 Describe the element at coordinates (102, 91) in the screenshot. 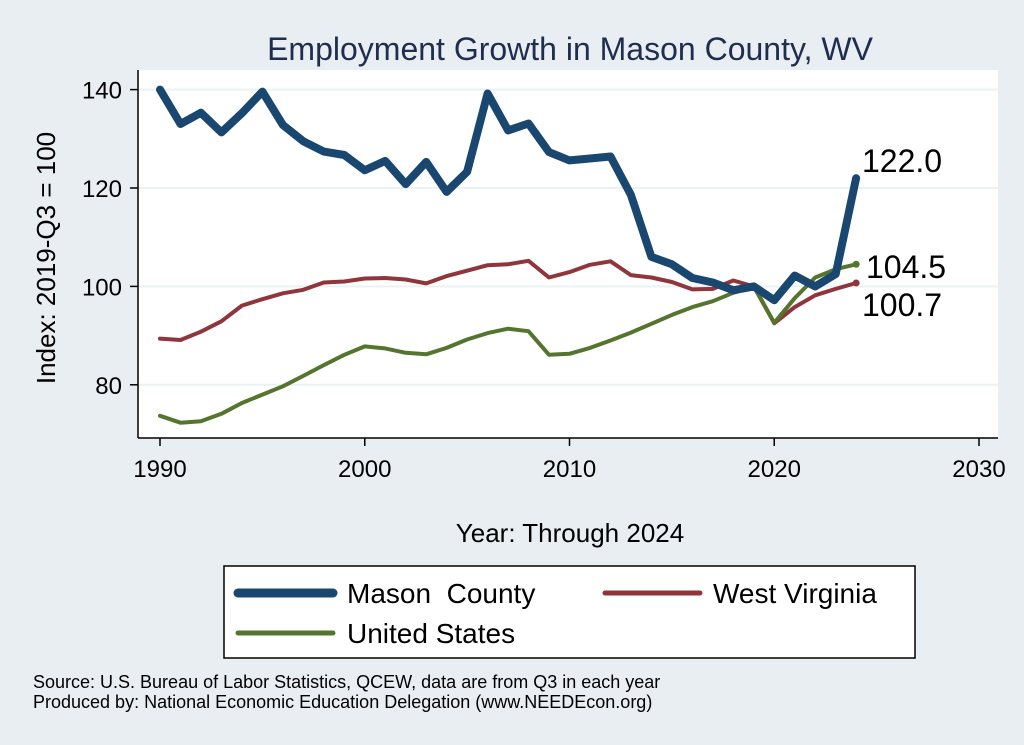

I see `y-tick-label-140: 140` at that location.